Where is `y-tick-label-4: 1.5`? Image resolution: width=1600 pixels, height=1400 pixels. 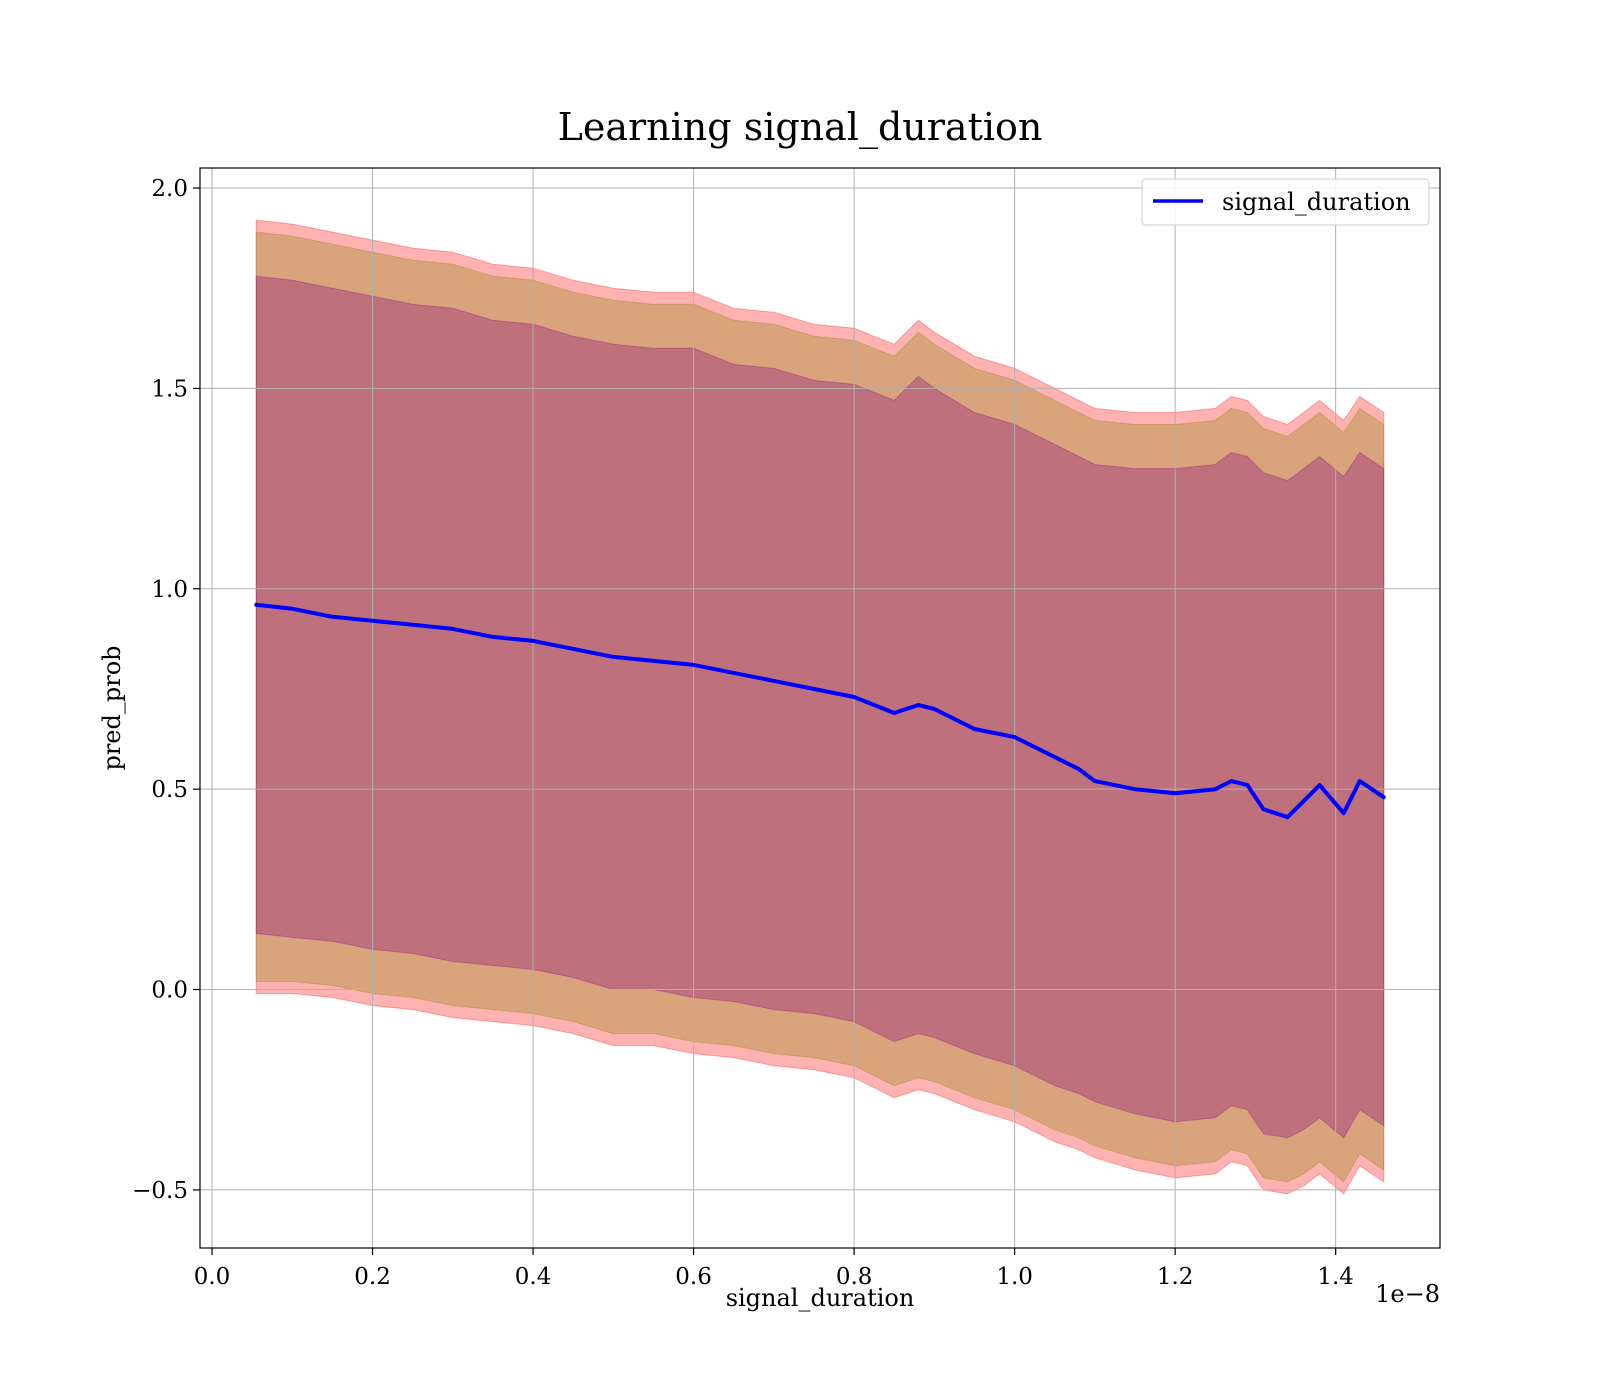 y-tick-label-4: 1.5 is located at coordinates (169, 389).